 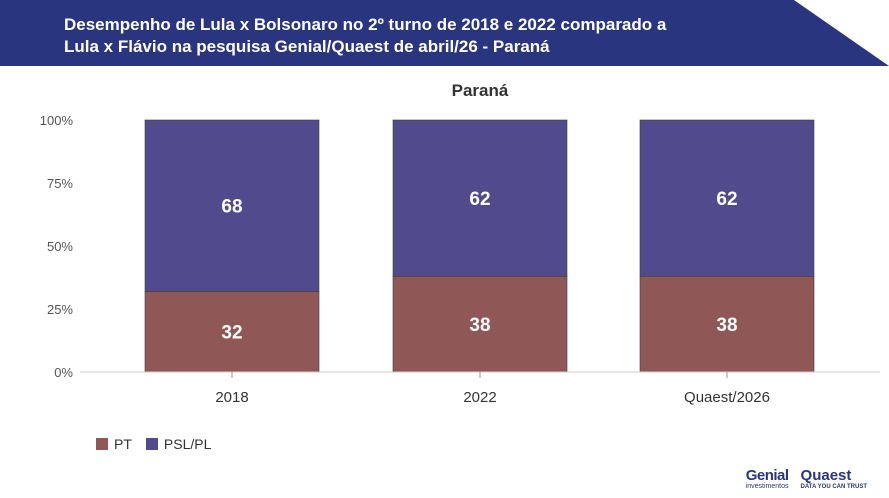 I want to click on header-corner-decoration, so click(x=841, y=33).